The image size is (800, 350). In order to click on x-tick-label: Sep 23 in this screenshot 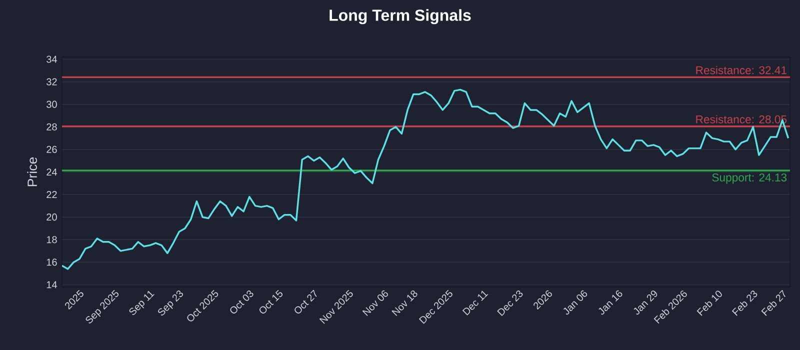, I will do `click(171, 303)`.